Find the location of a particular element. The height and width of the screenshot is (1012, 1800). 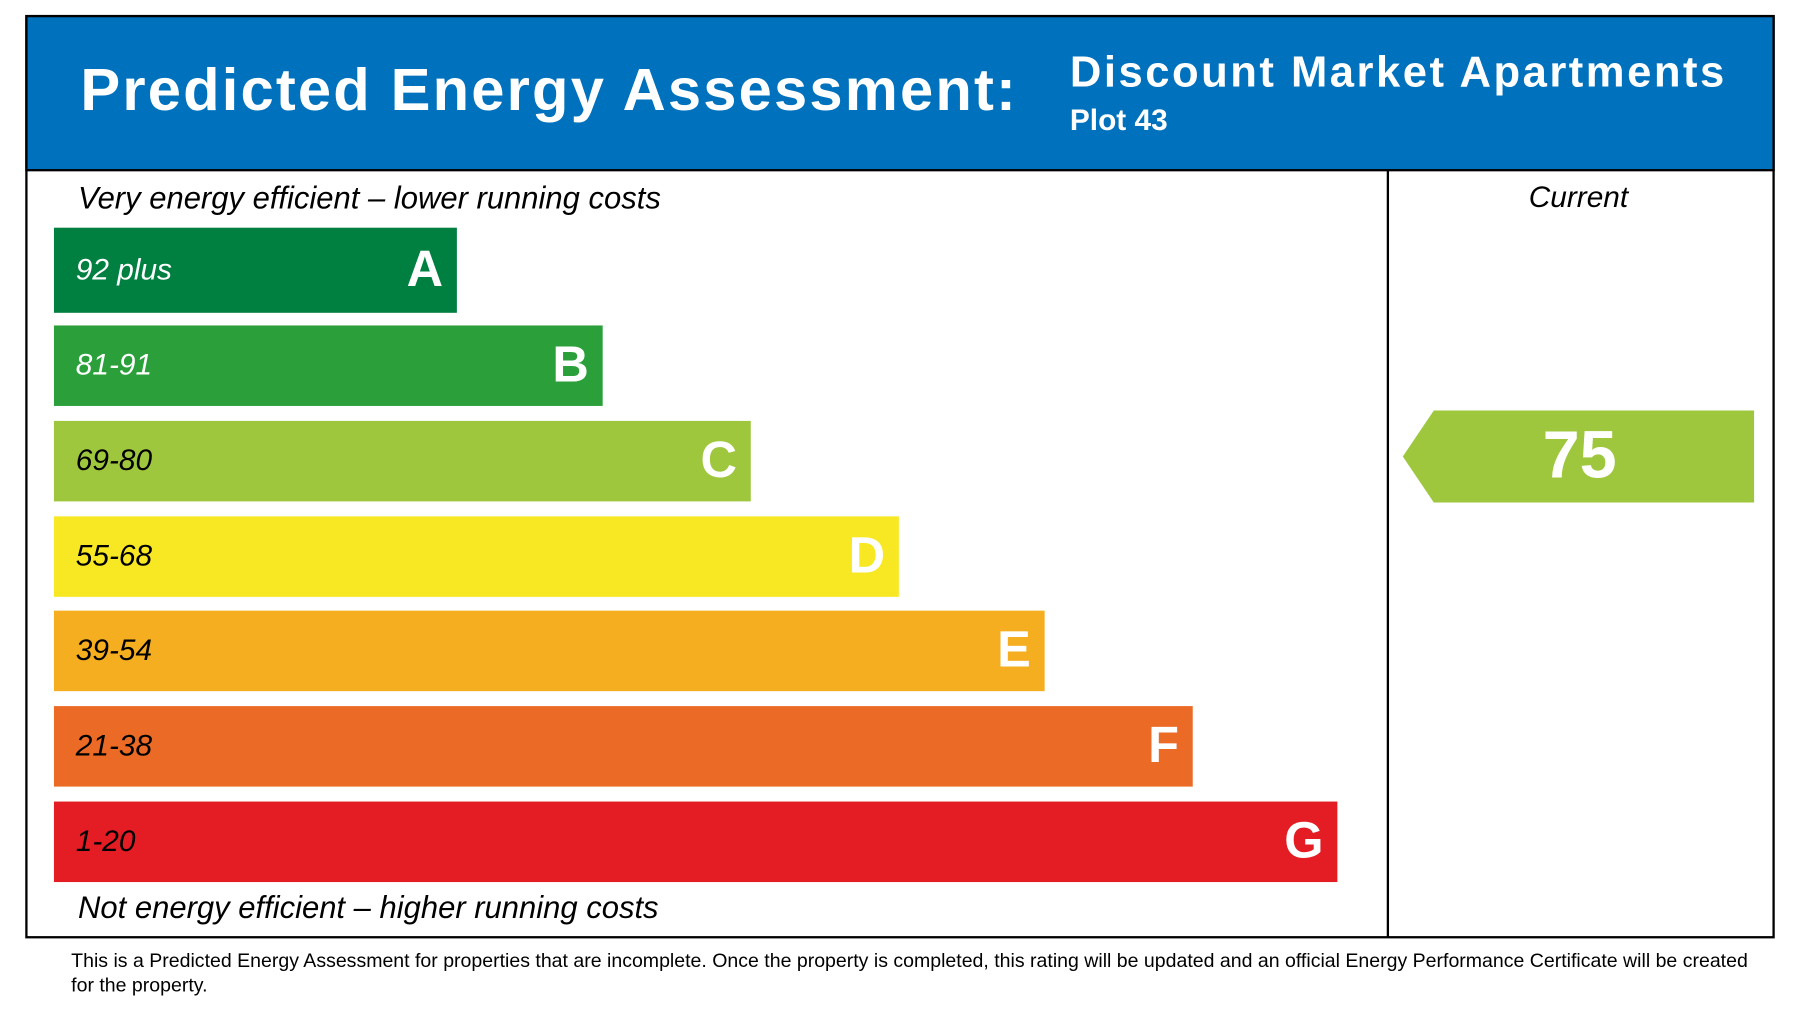

band-range: 21-38 is located at coordinates (114, 745).